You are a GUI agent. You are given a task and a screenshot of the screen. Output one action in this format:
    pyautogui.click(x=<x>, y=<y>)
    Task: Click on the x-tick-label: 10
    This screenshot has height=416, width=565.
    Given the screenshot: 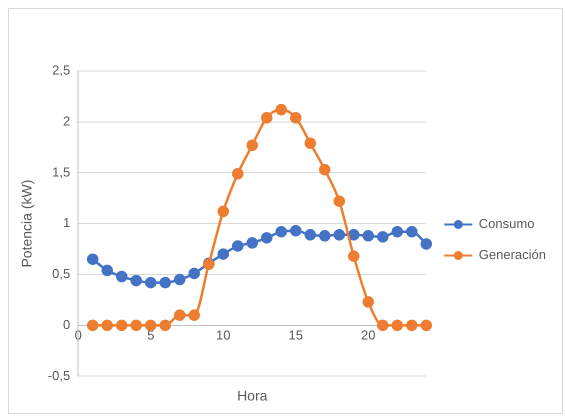 What is the action you would take?
    pyautogui.click(x=223, y=335)
    